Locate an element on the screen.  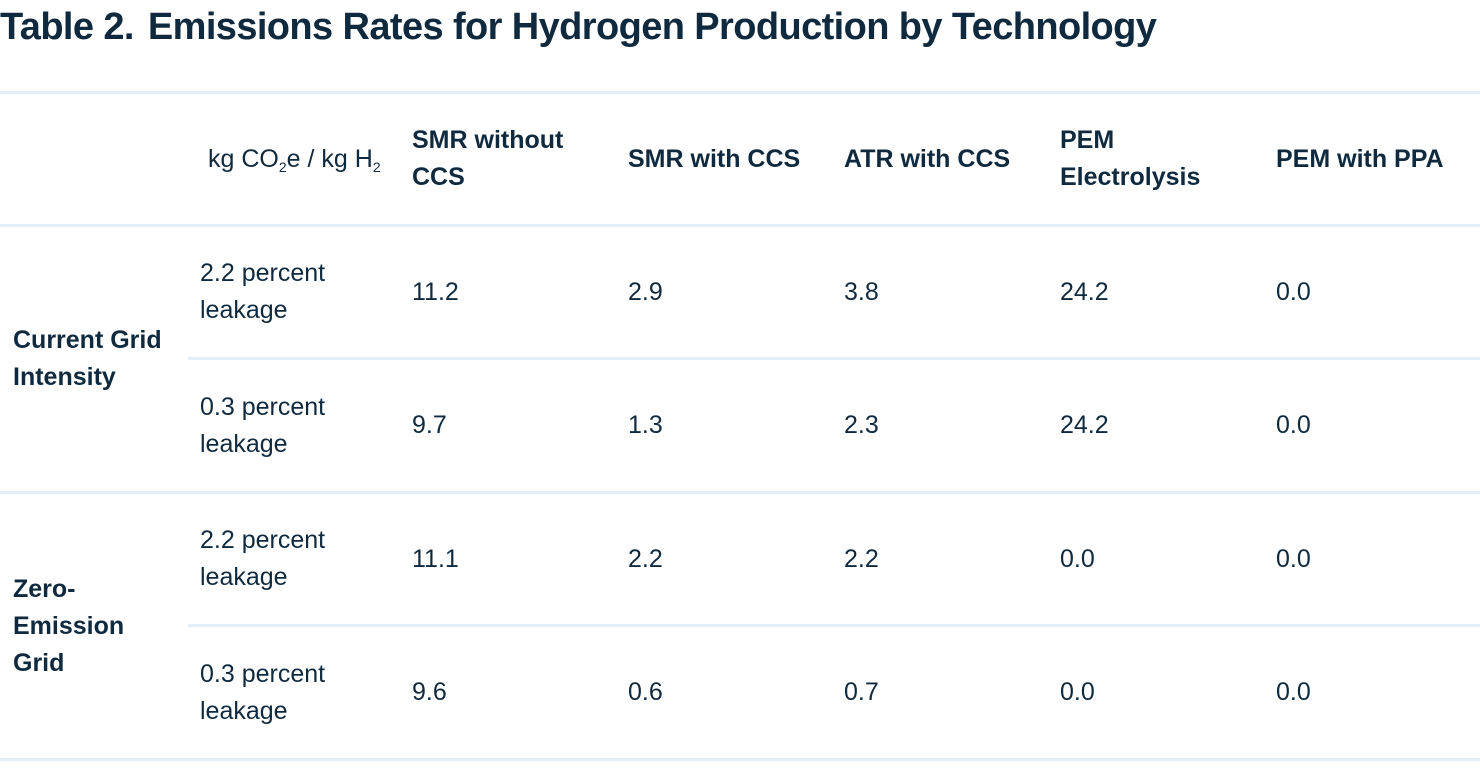
column-header-smr-with-ccs: SMR with CCS is located at coordinates (714, 158).